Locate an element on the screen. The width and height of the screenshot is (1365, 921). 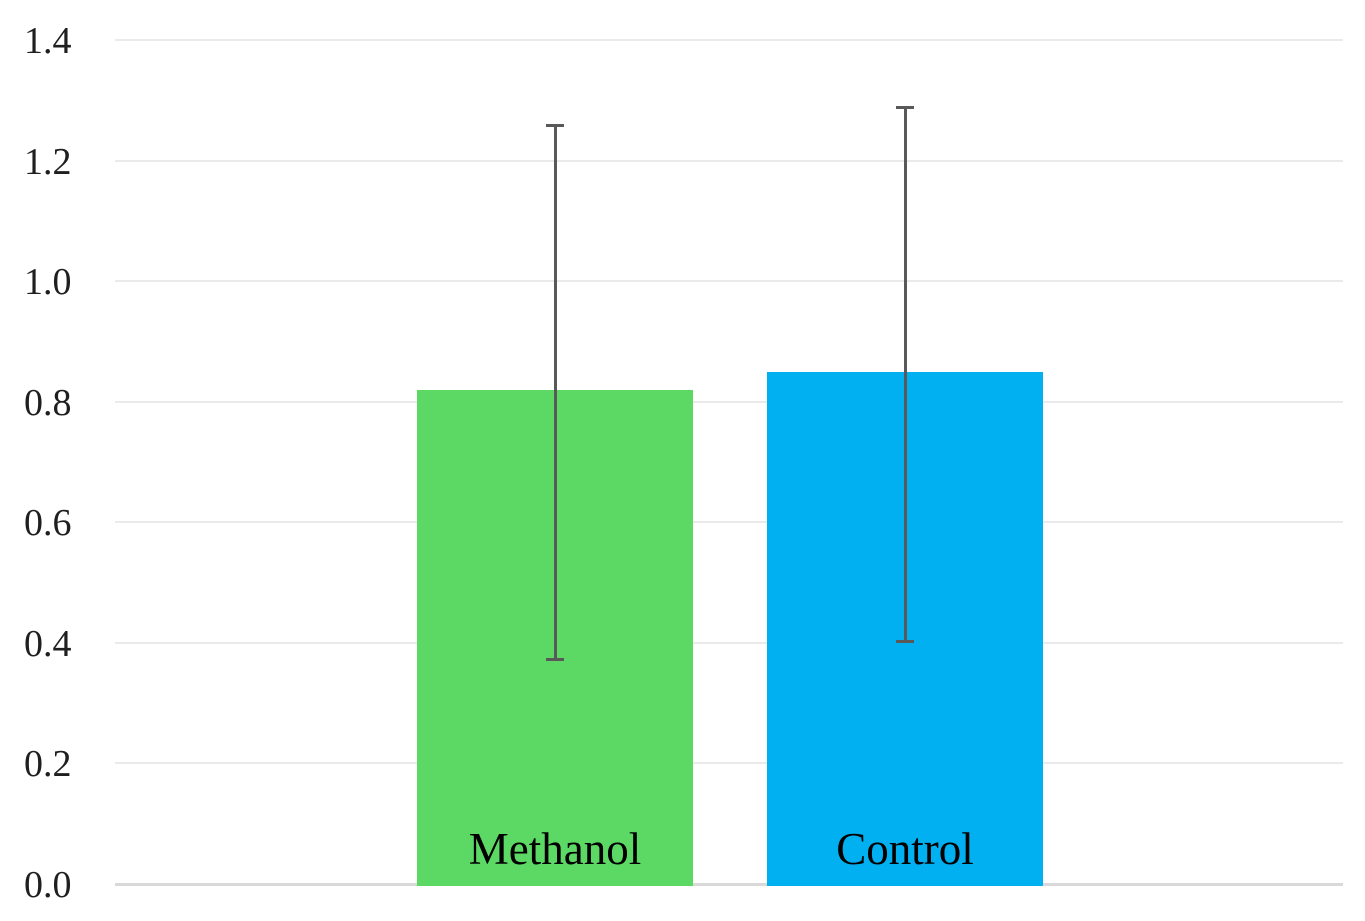
y-tick-label: 0.4 is located at coordinates (48, 643).